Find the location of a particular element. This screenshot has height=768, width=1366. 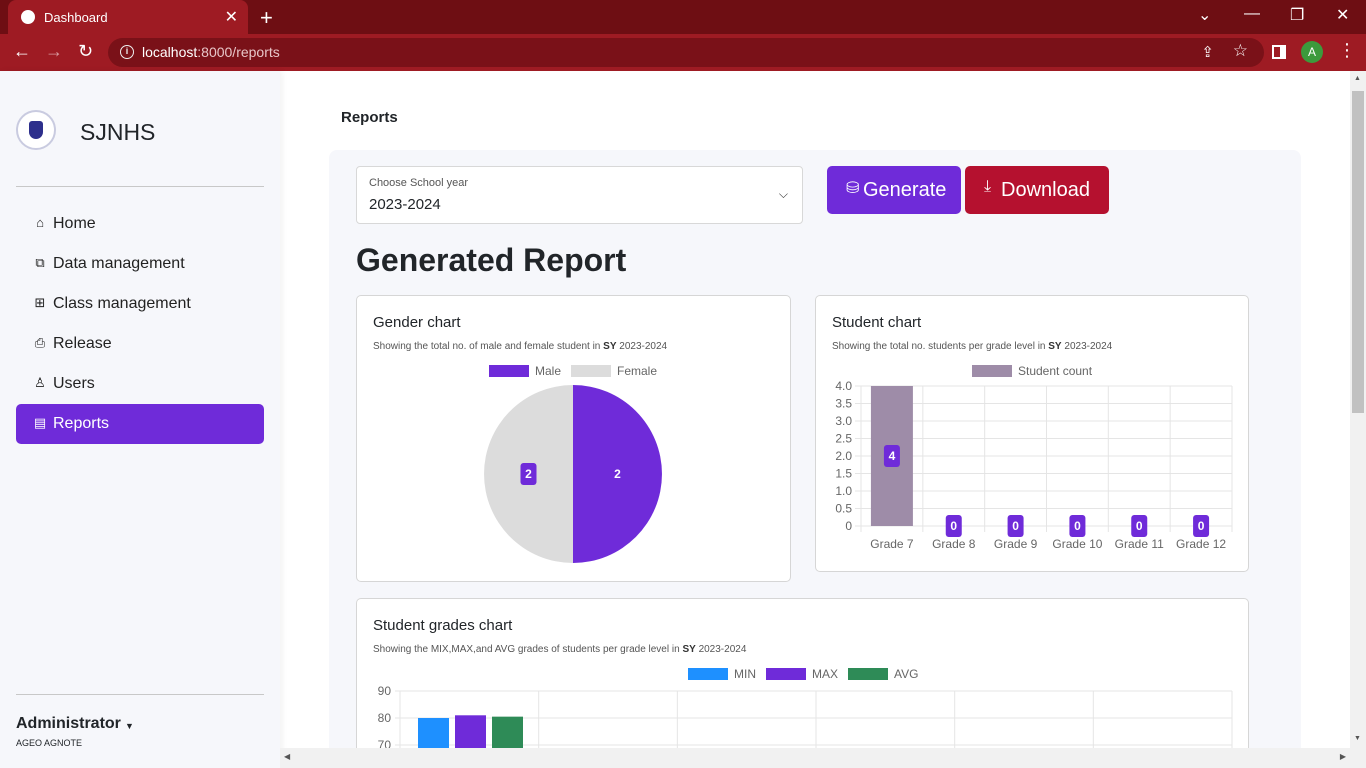

scroll-down-icon: ▼ is located at coordinates (1357, 738).